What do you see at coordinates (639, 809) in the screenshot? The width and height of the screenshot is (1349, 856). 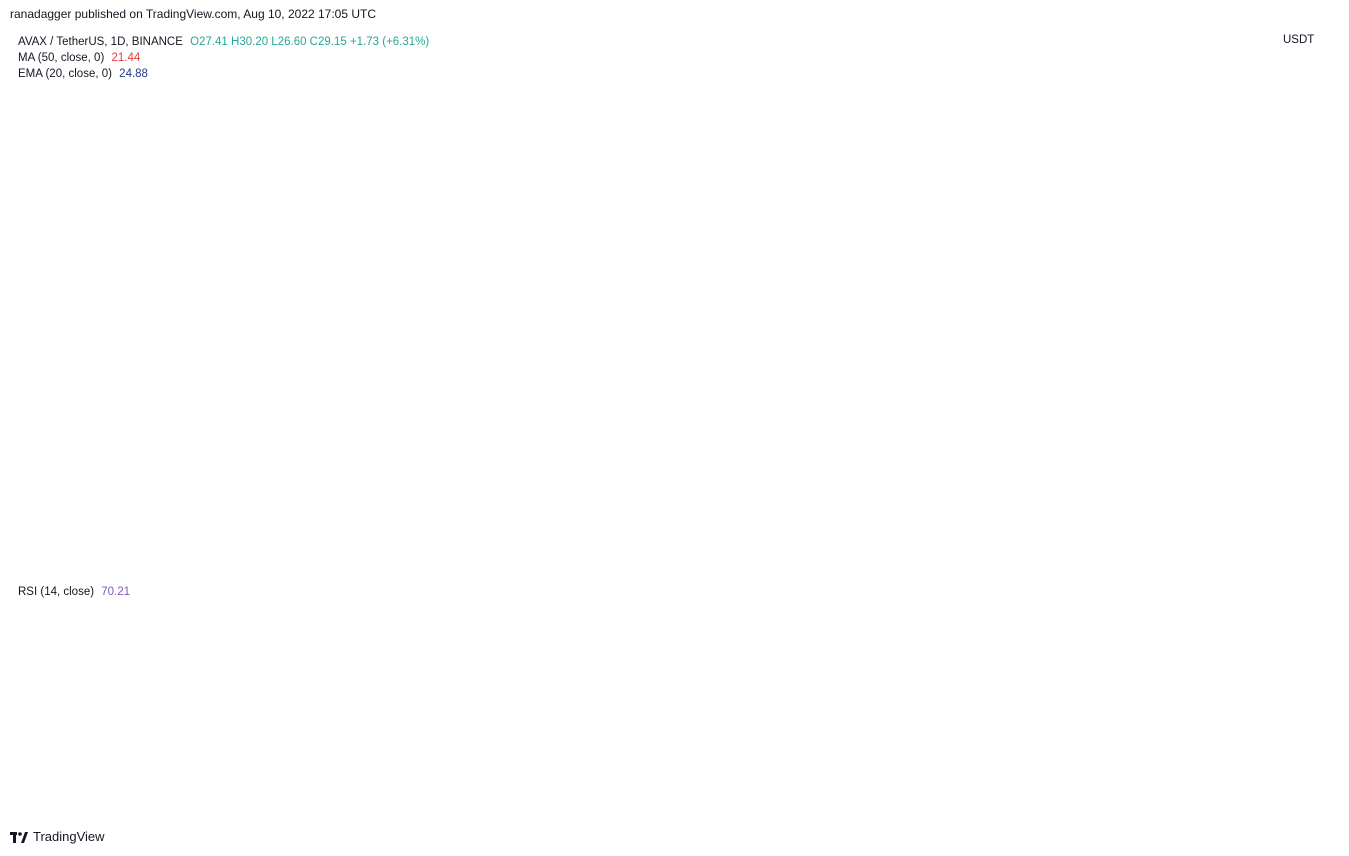 I see `time-tick-label: 16` at bounding box center [639, 809].